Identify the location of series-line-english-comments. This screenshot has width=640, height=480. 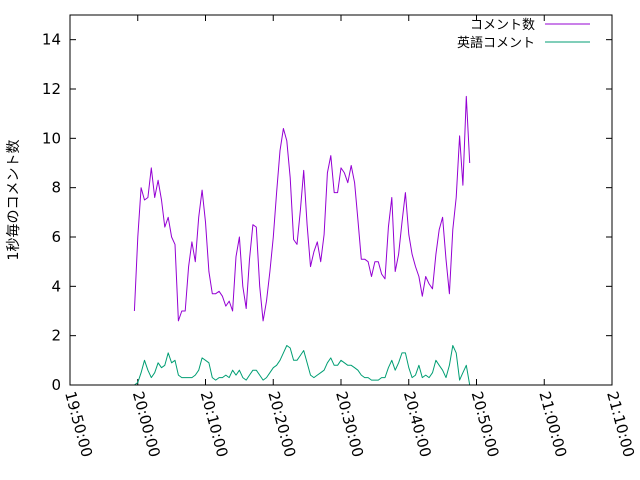
(302, 365).